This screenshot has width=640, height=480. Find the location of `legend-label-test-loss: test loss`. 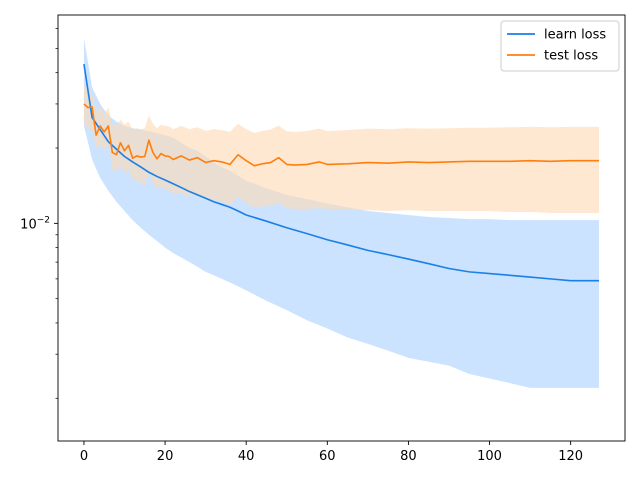

legend-label-test-loss: test loss is located at coordinates (571, 56).